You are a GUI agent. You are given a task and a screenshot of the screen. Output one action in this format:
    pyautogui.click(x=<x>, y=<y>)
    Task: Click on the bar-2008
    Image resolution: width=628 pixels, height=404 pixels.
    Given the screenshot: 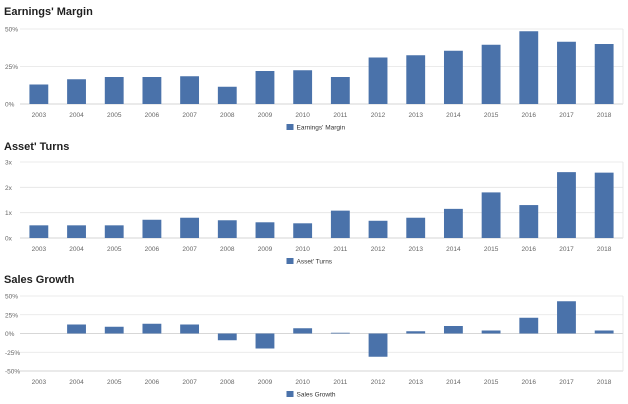 What is the action you would take?
    pyautogui.click(x=227, y=337)
    